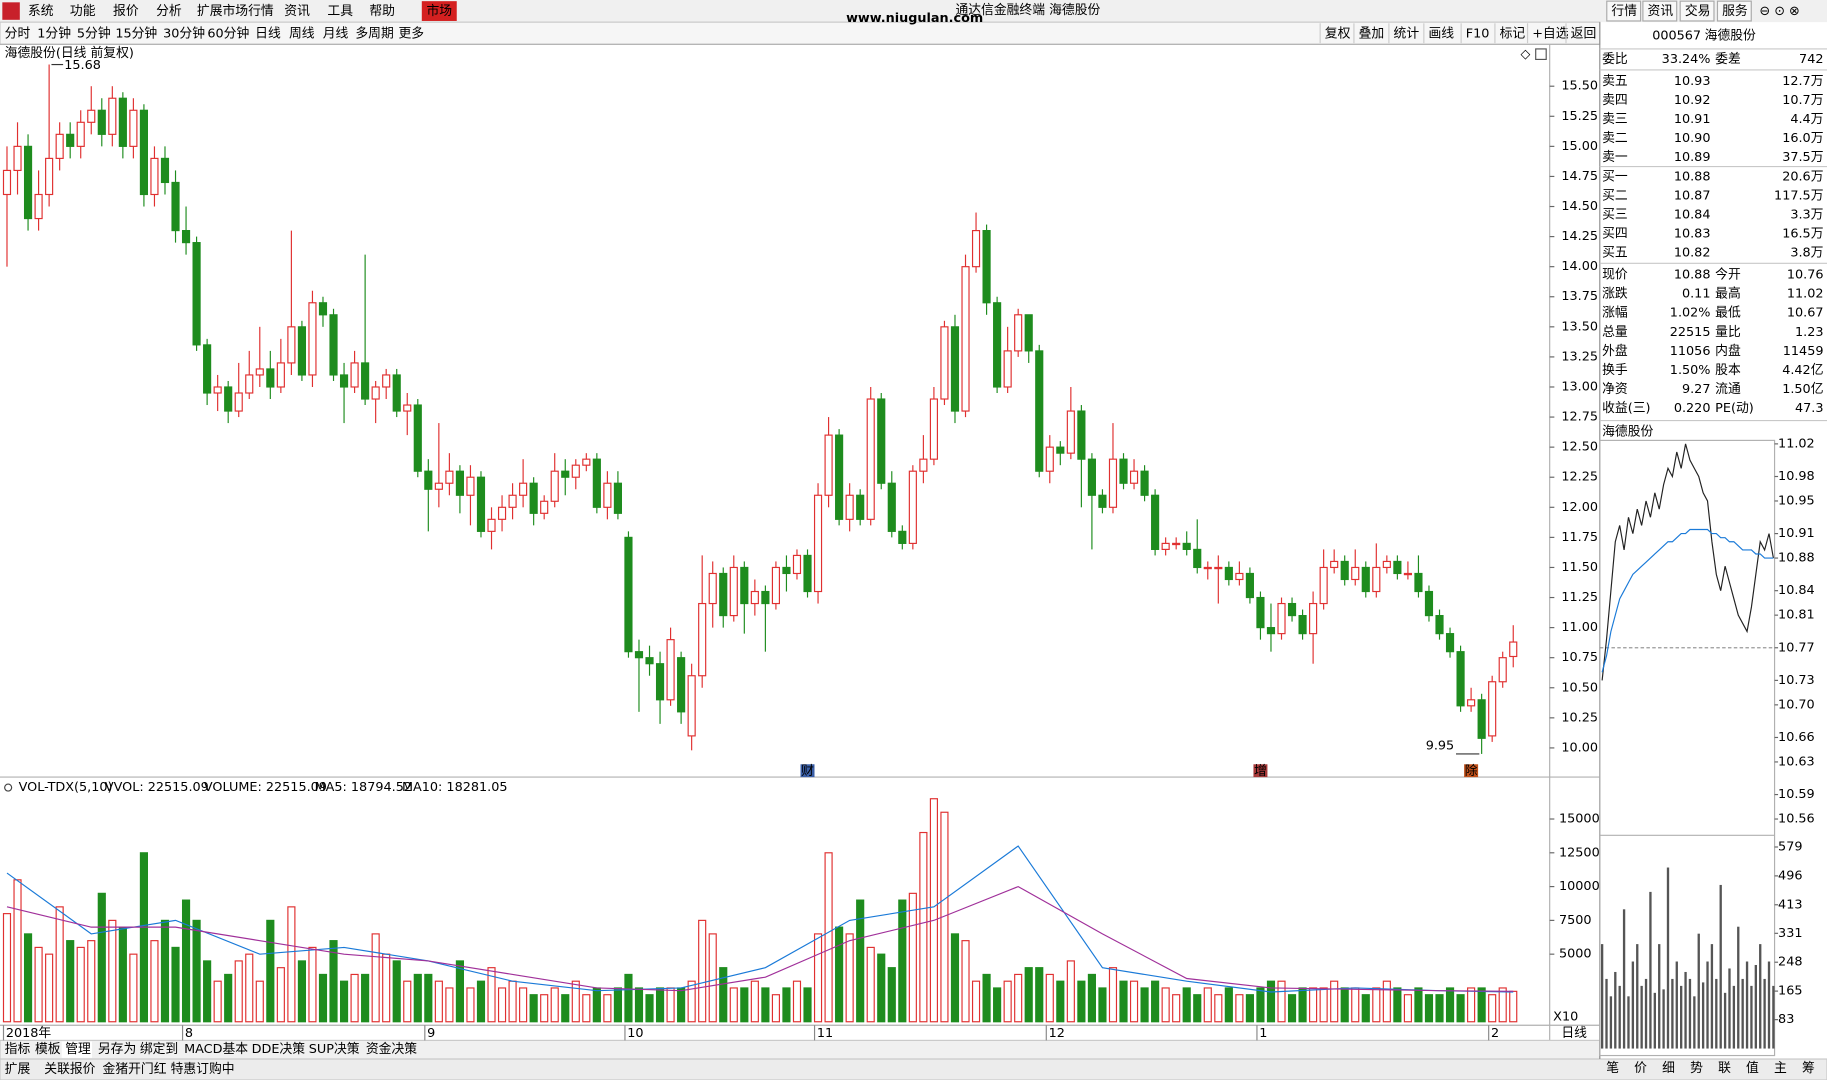 The image size is (1827, 1080). I want to click on tool-button: 标记, so click(1513, 33).